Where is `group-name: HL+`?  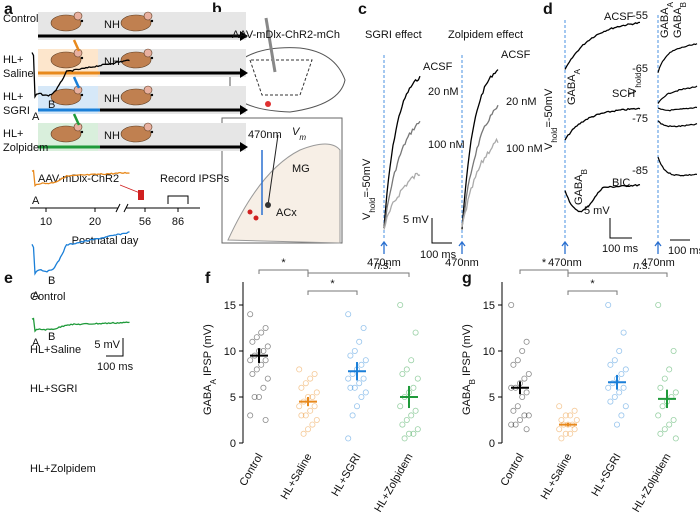
group-name: HL+ is located at coordinates (13, 97).